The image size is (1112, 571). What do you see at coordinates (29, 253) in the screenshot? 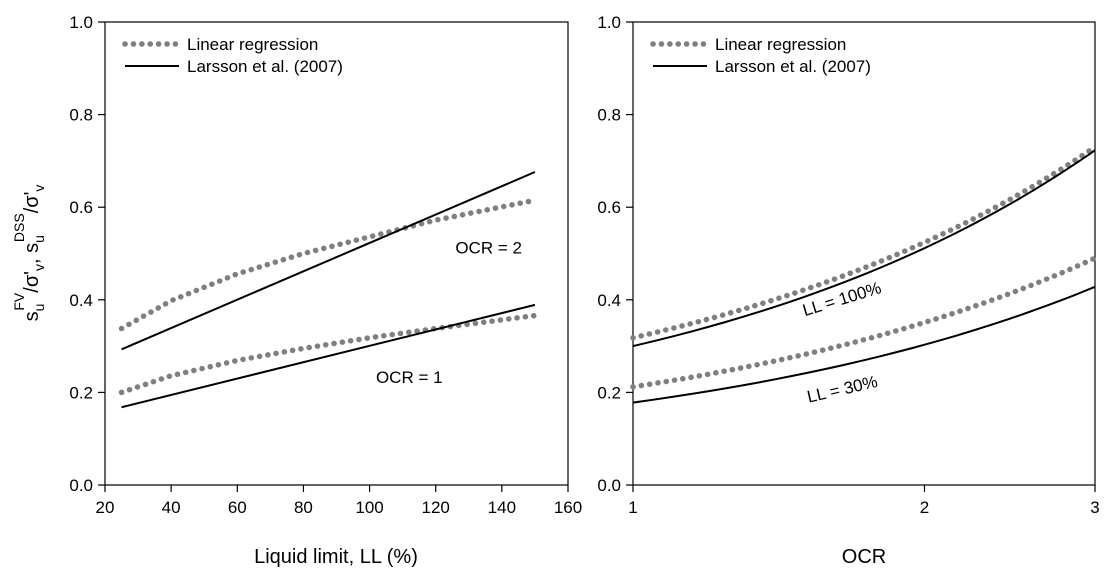
I see `left-y-axis-title: suFV/σ'v, suDSS/σ'v` at bounding box center [29, 253].